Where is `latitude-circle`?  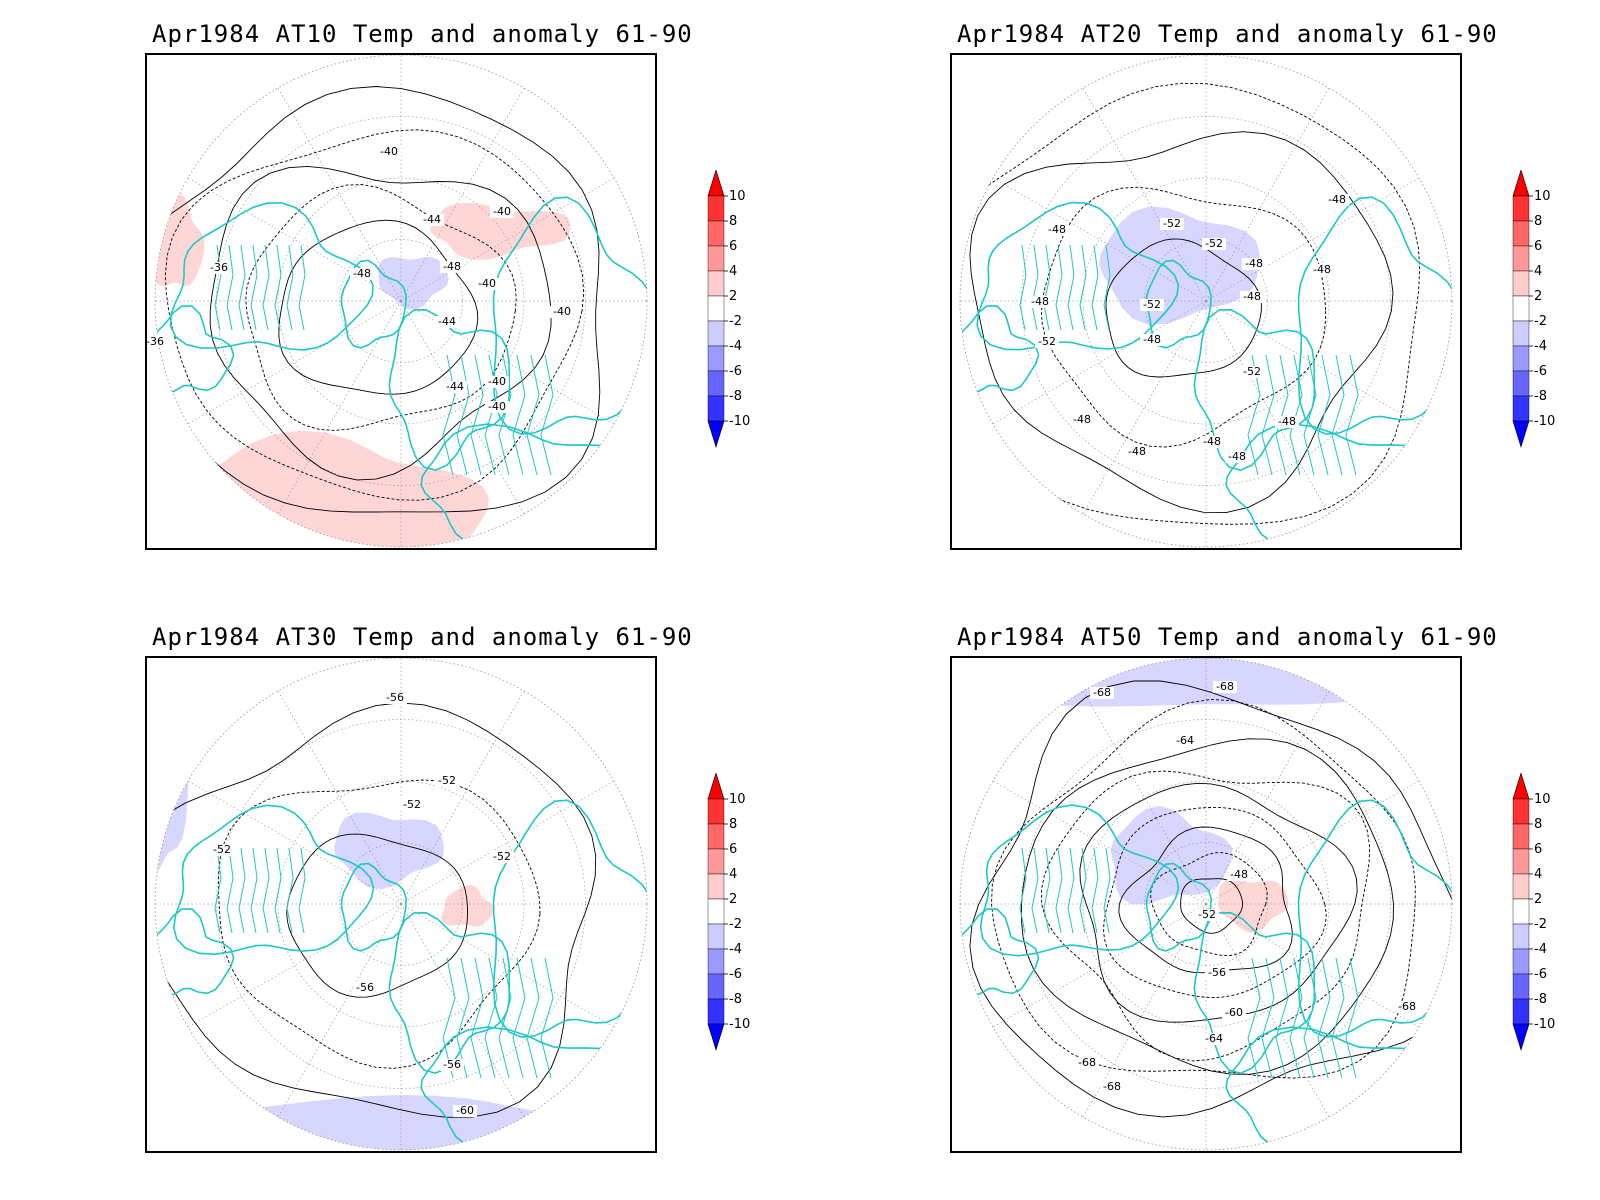
latitude-circle is located at coordinates (401, 301).